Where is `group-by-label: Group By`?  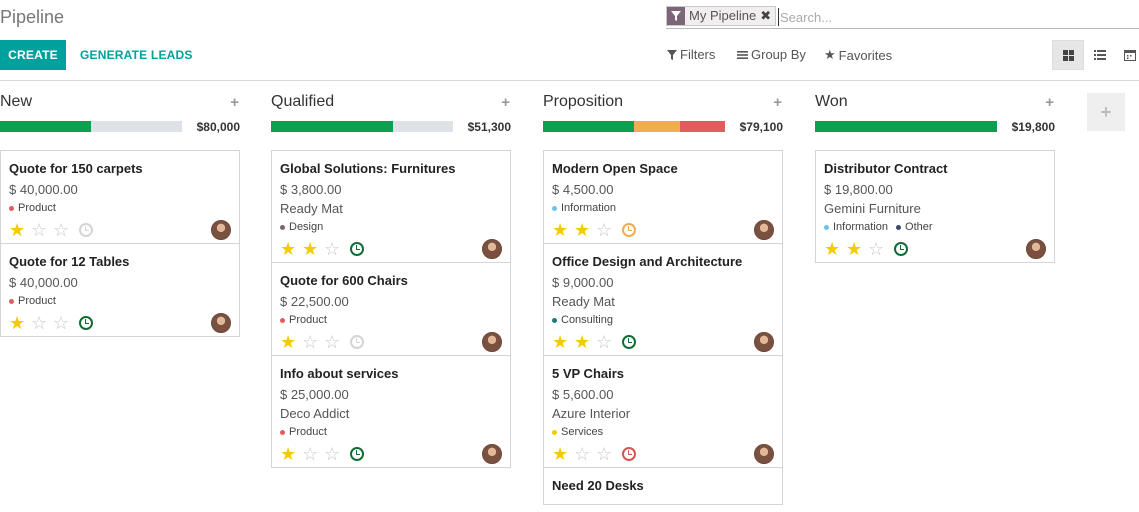 group-by-label: Group By is located at coordinates (778, 54).